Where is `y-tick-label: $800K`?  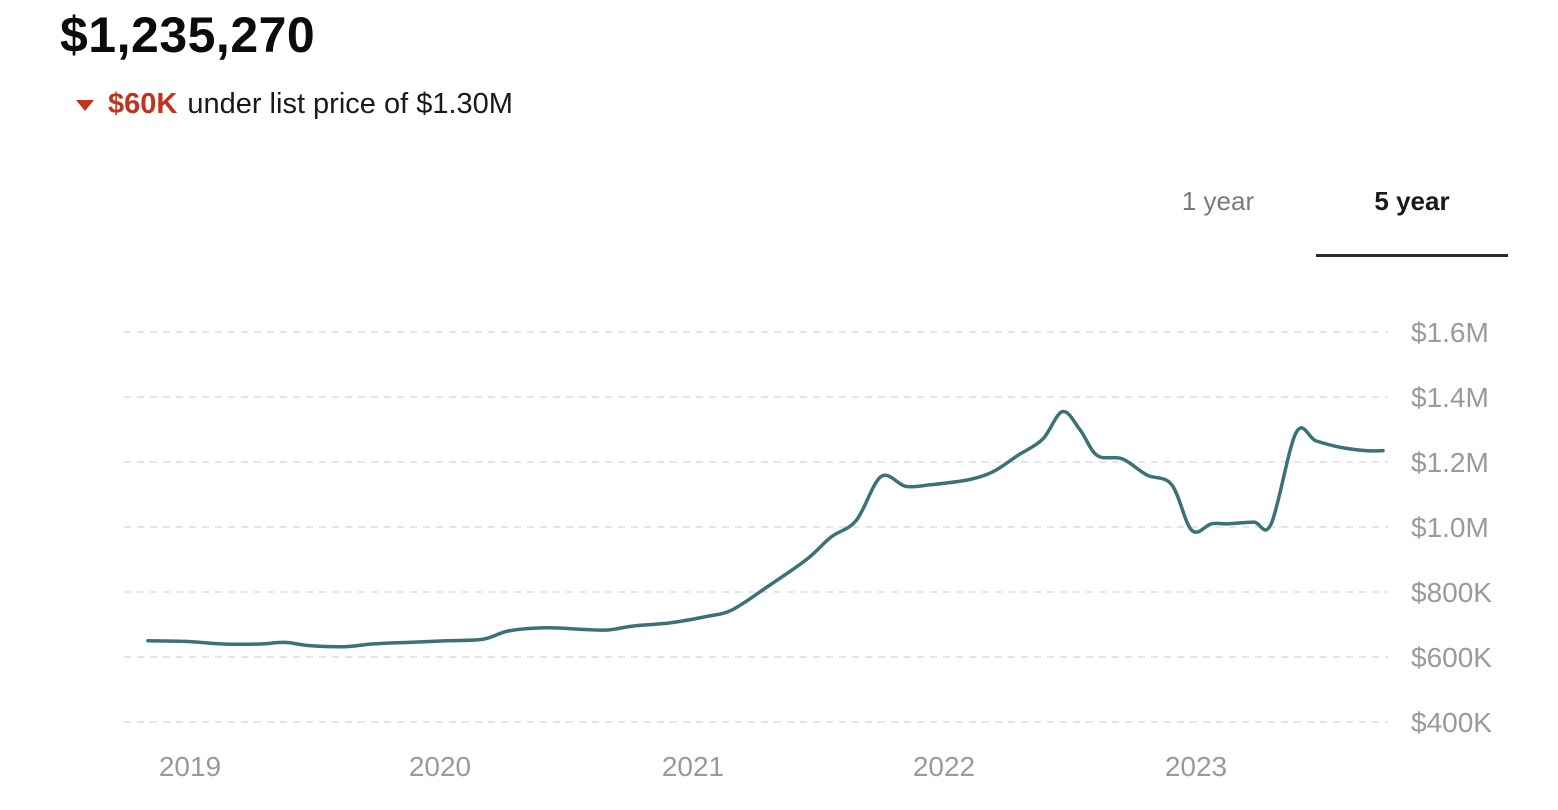 y-tick-label: $800K is located at coordinates (1451, 592).